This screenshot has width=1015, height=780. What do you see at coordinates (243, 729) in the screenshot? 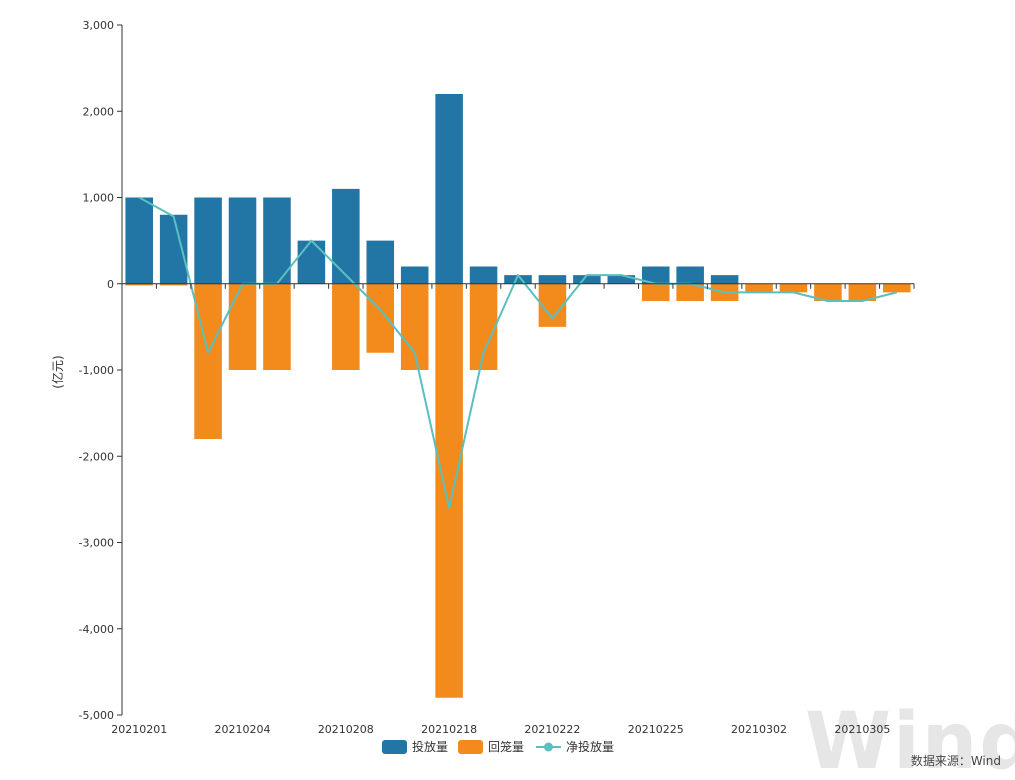
I see `x-tick-label: 20210204` at bounding box center [243, 729].